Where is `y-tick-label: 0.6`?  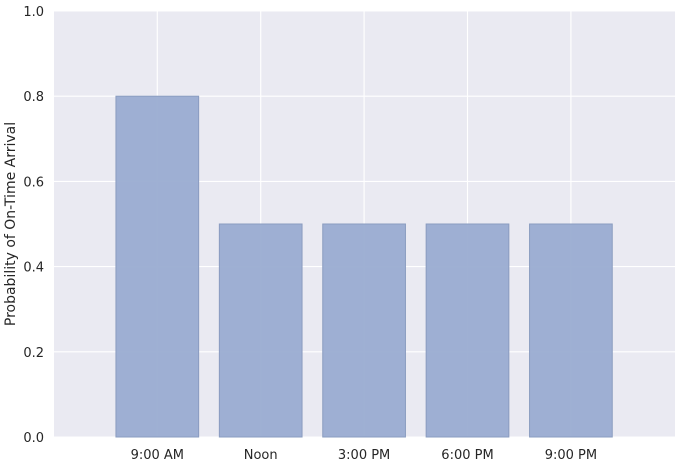 y-tick-label: 0.6 is located at coordinates (33, 182).